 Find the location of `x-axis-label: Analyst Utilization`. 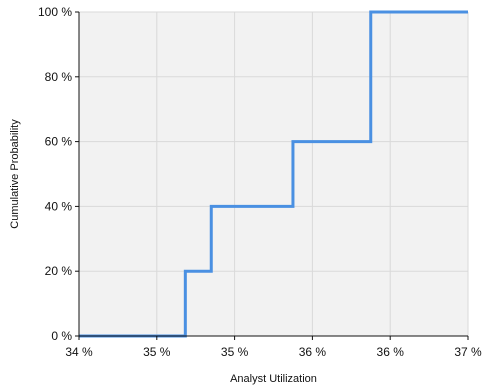

x-axis-label: Analyst Utilization is located at coordinates (273, 379).